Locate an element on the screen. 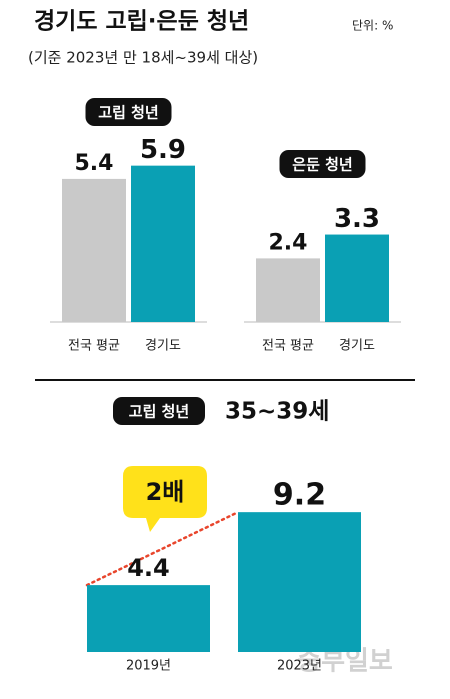 This screenshot has width=450, height=699. annotation: 2배 is located at coordinates (165, 492).